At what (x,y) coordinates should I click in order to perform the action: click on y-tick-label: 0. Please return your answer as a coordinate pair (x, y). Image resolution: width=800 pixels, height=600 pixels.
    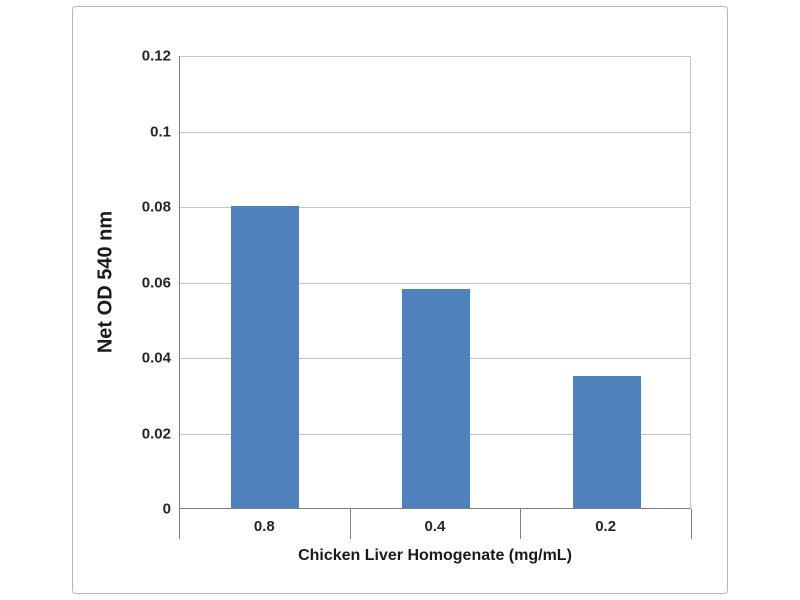
    Looking at the image, I should click on (166, 509).